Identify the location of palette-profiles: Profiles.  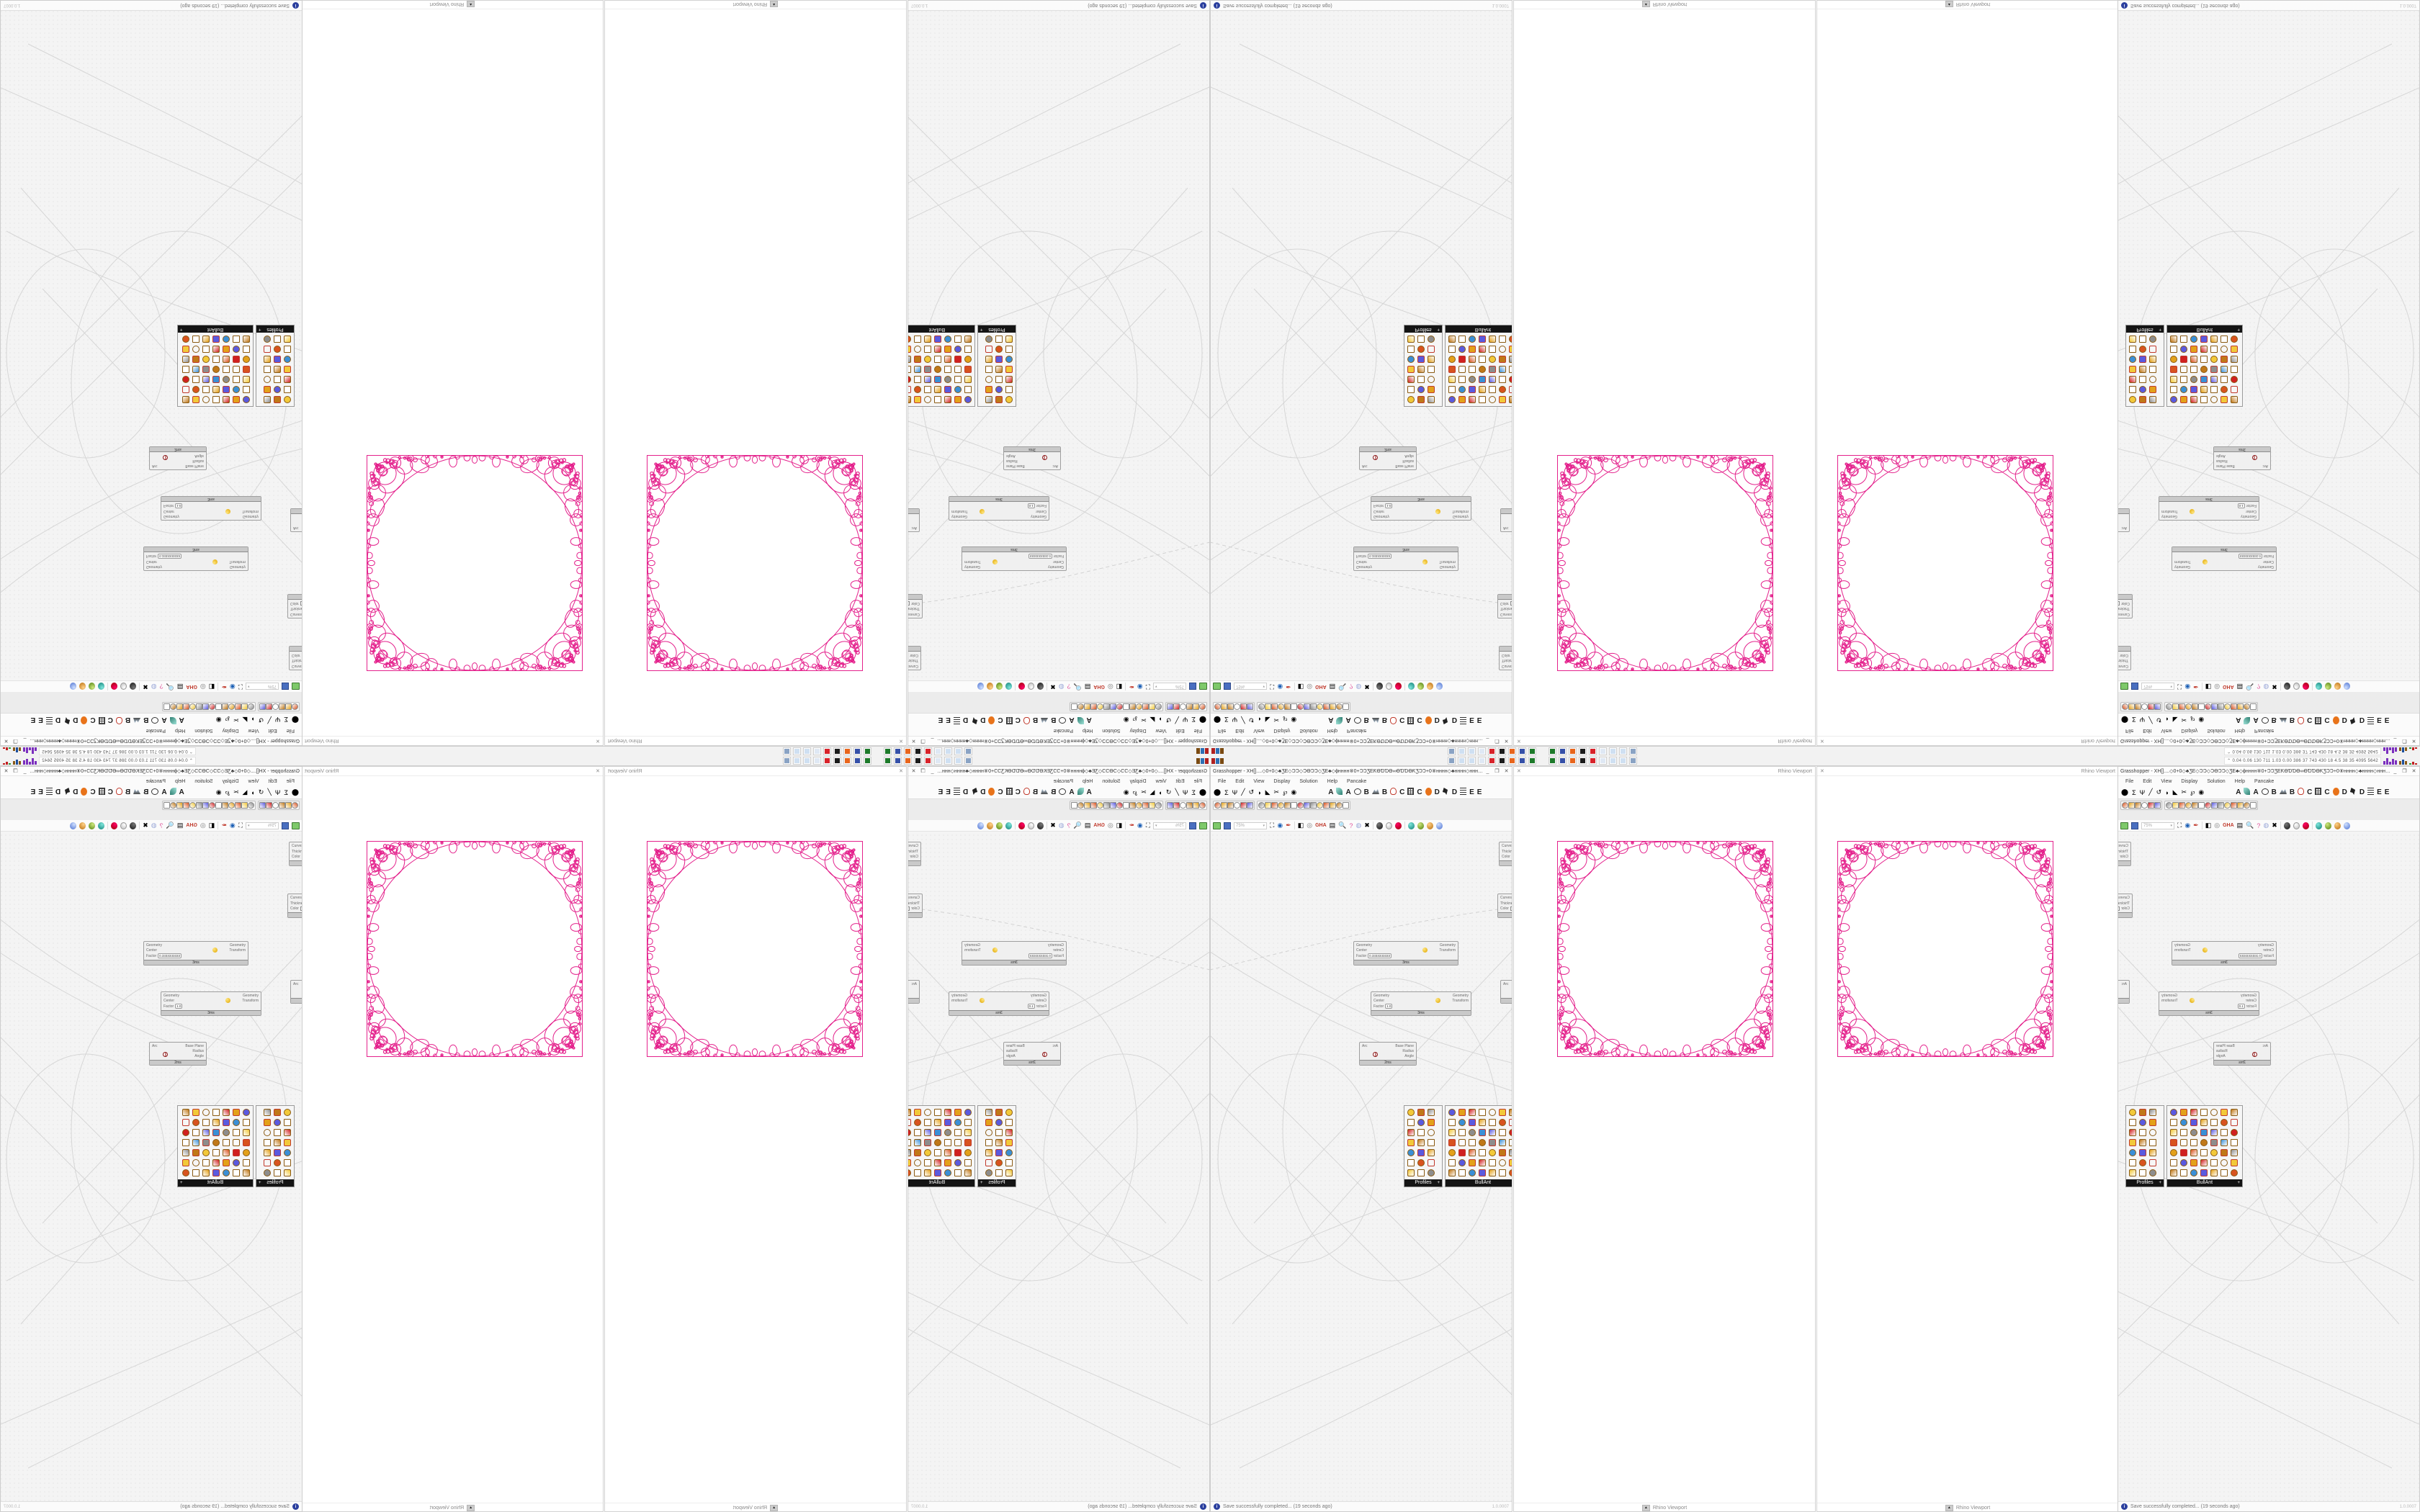
(996, 366).